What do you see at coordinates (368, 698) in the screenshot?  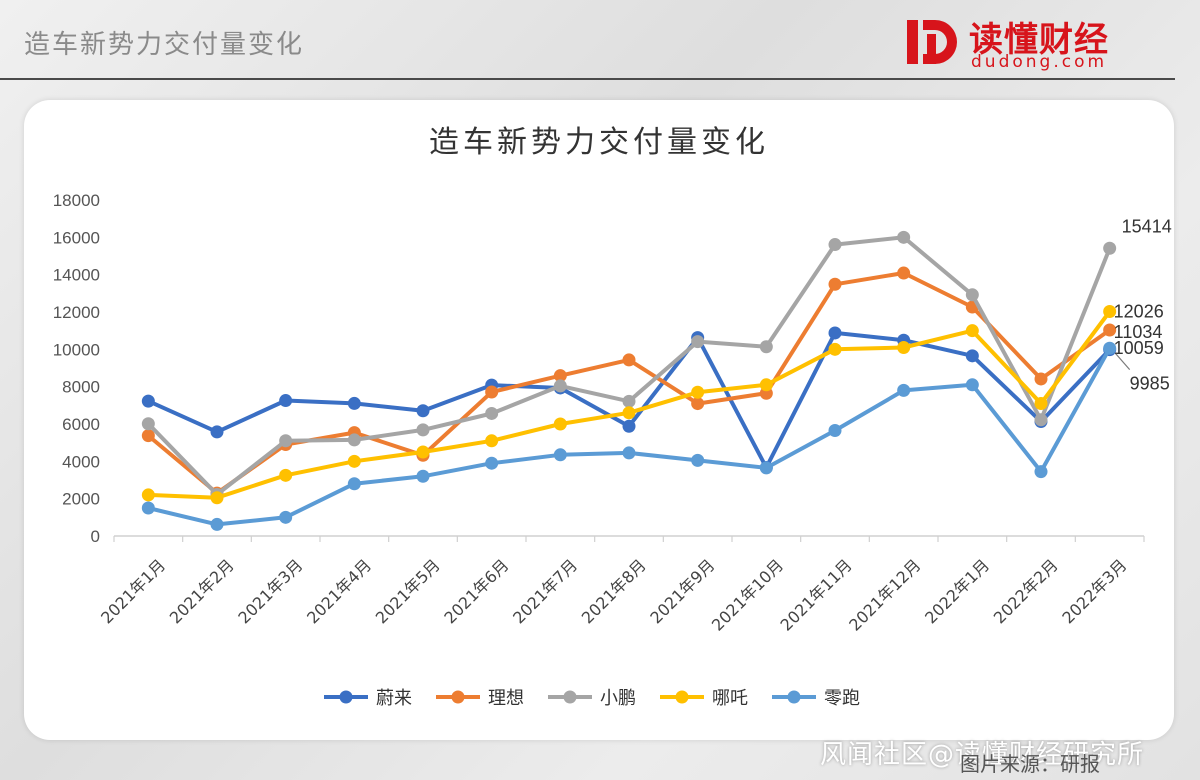 I see `legend-item: 蔚来` at bounding box center [368, 698].